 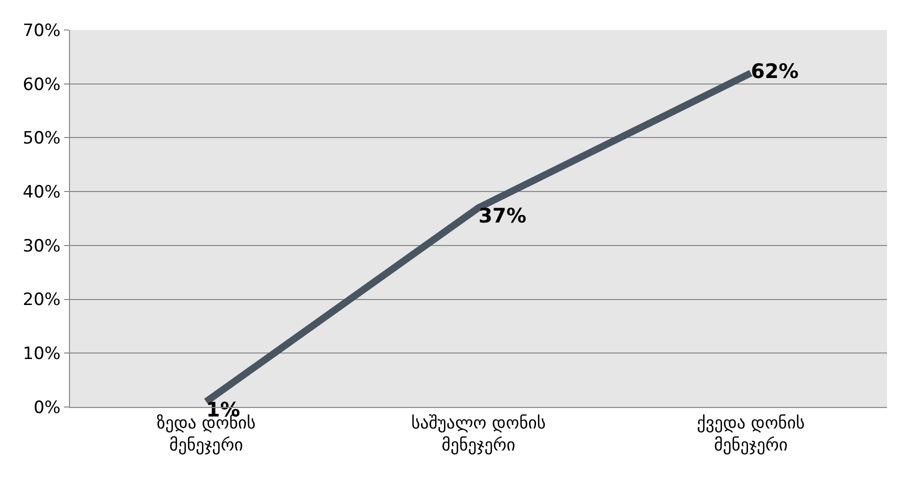 What do you see at coordinates (750, 434) in the screenshot?
I see `x-tick-label: ქვედა დონის მენეჯერი` at bounding box center [750, 434].